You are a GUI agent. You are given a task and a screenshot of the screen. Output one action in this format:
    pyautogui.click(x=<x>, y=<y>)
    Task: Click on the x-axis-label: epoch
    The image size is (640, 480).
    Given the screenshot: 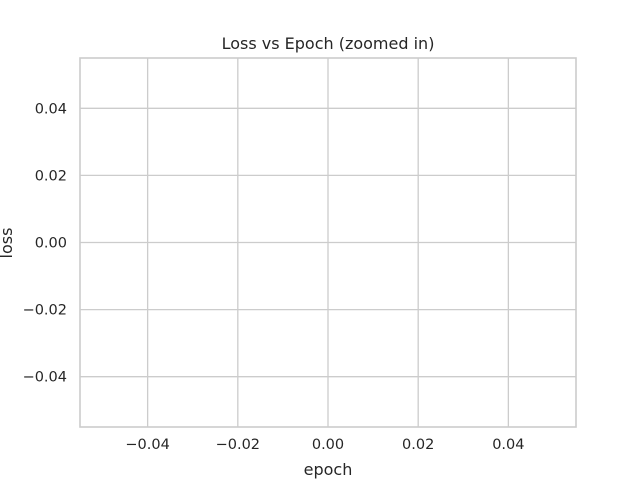 What is the action you would take?
    pyautogui.click(x=328, y=469)
    